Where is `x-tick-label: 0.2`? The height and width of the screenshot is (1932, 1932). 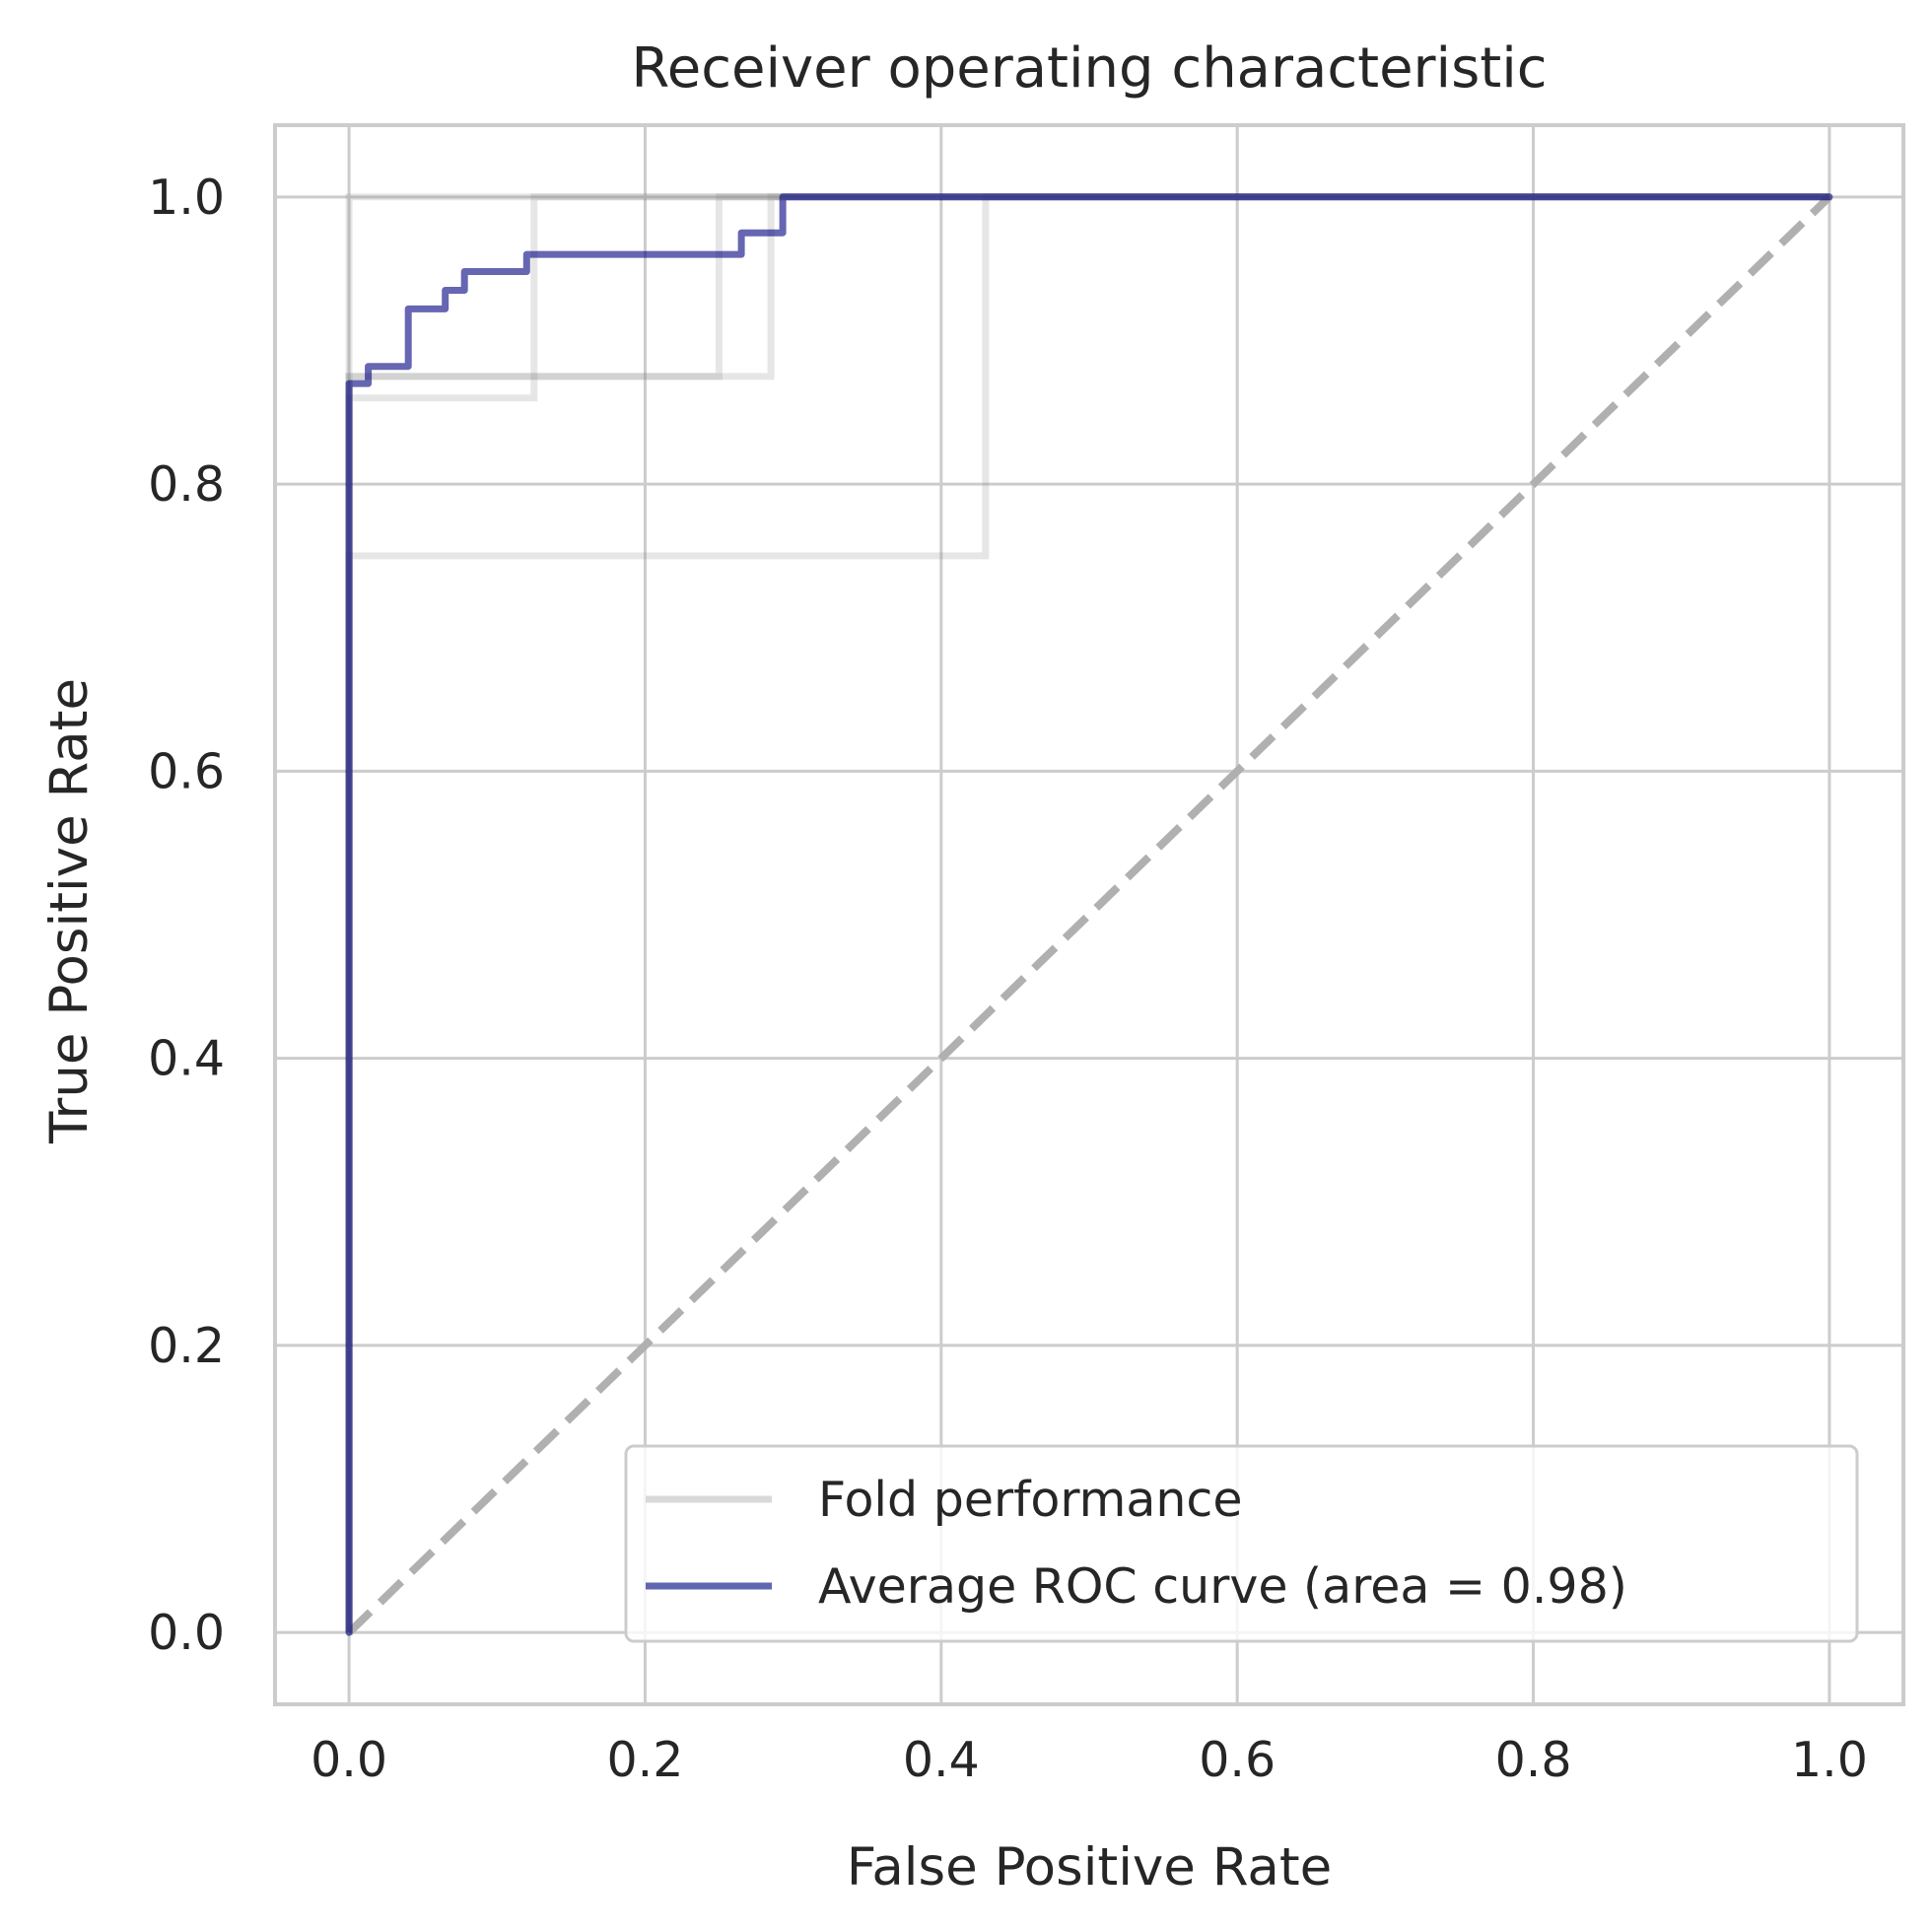
x-tick-label: 0.2 is located at coordinates (645, 1760).